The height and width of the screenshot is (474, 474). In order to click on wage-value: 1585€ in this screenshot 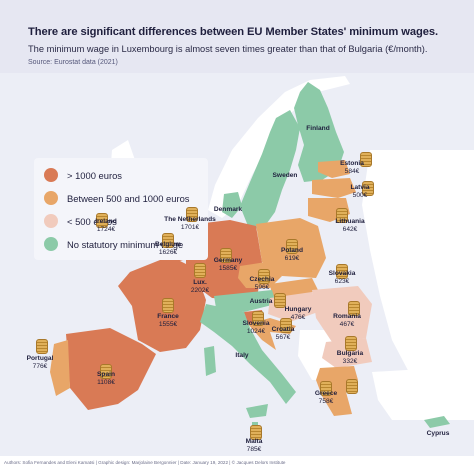, I will do `click(228, 268)`.